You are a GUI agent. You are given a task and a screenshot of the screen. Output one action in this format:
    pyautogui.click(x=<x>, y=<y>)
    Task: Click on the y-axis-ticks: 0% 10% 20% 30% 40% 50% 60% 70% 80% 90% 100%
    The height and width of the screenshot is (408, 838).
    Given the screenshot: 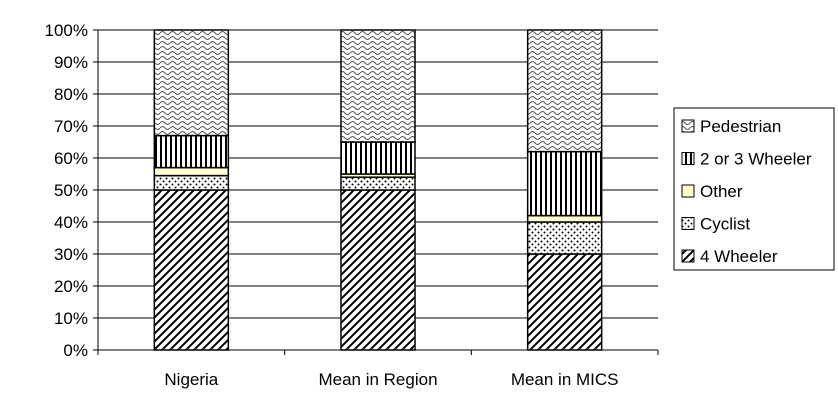 What is the action you would take?
    pyautogui.click(x=71, y=190)
    